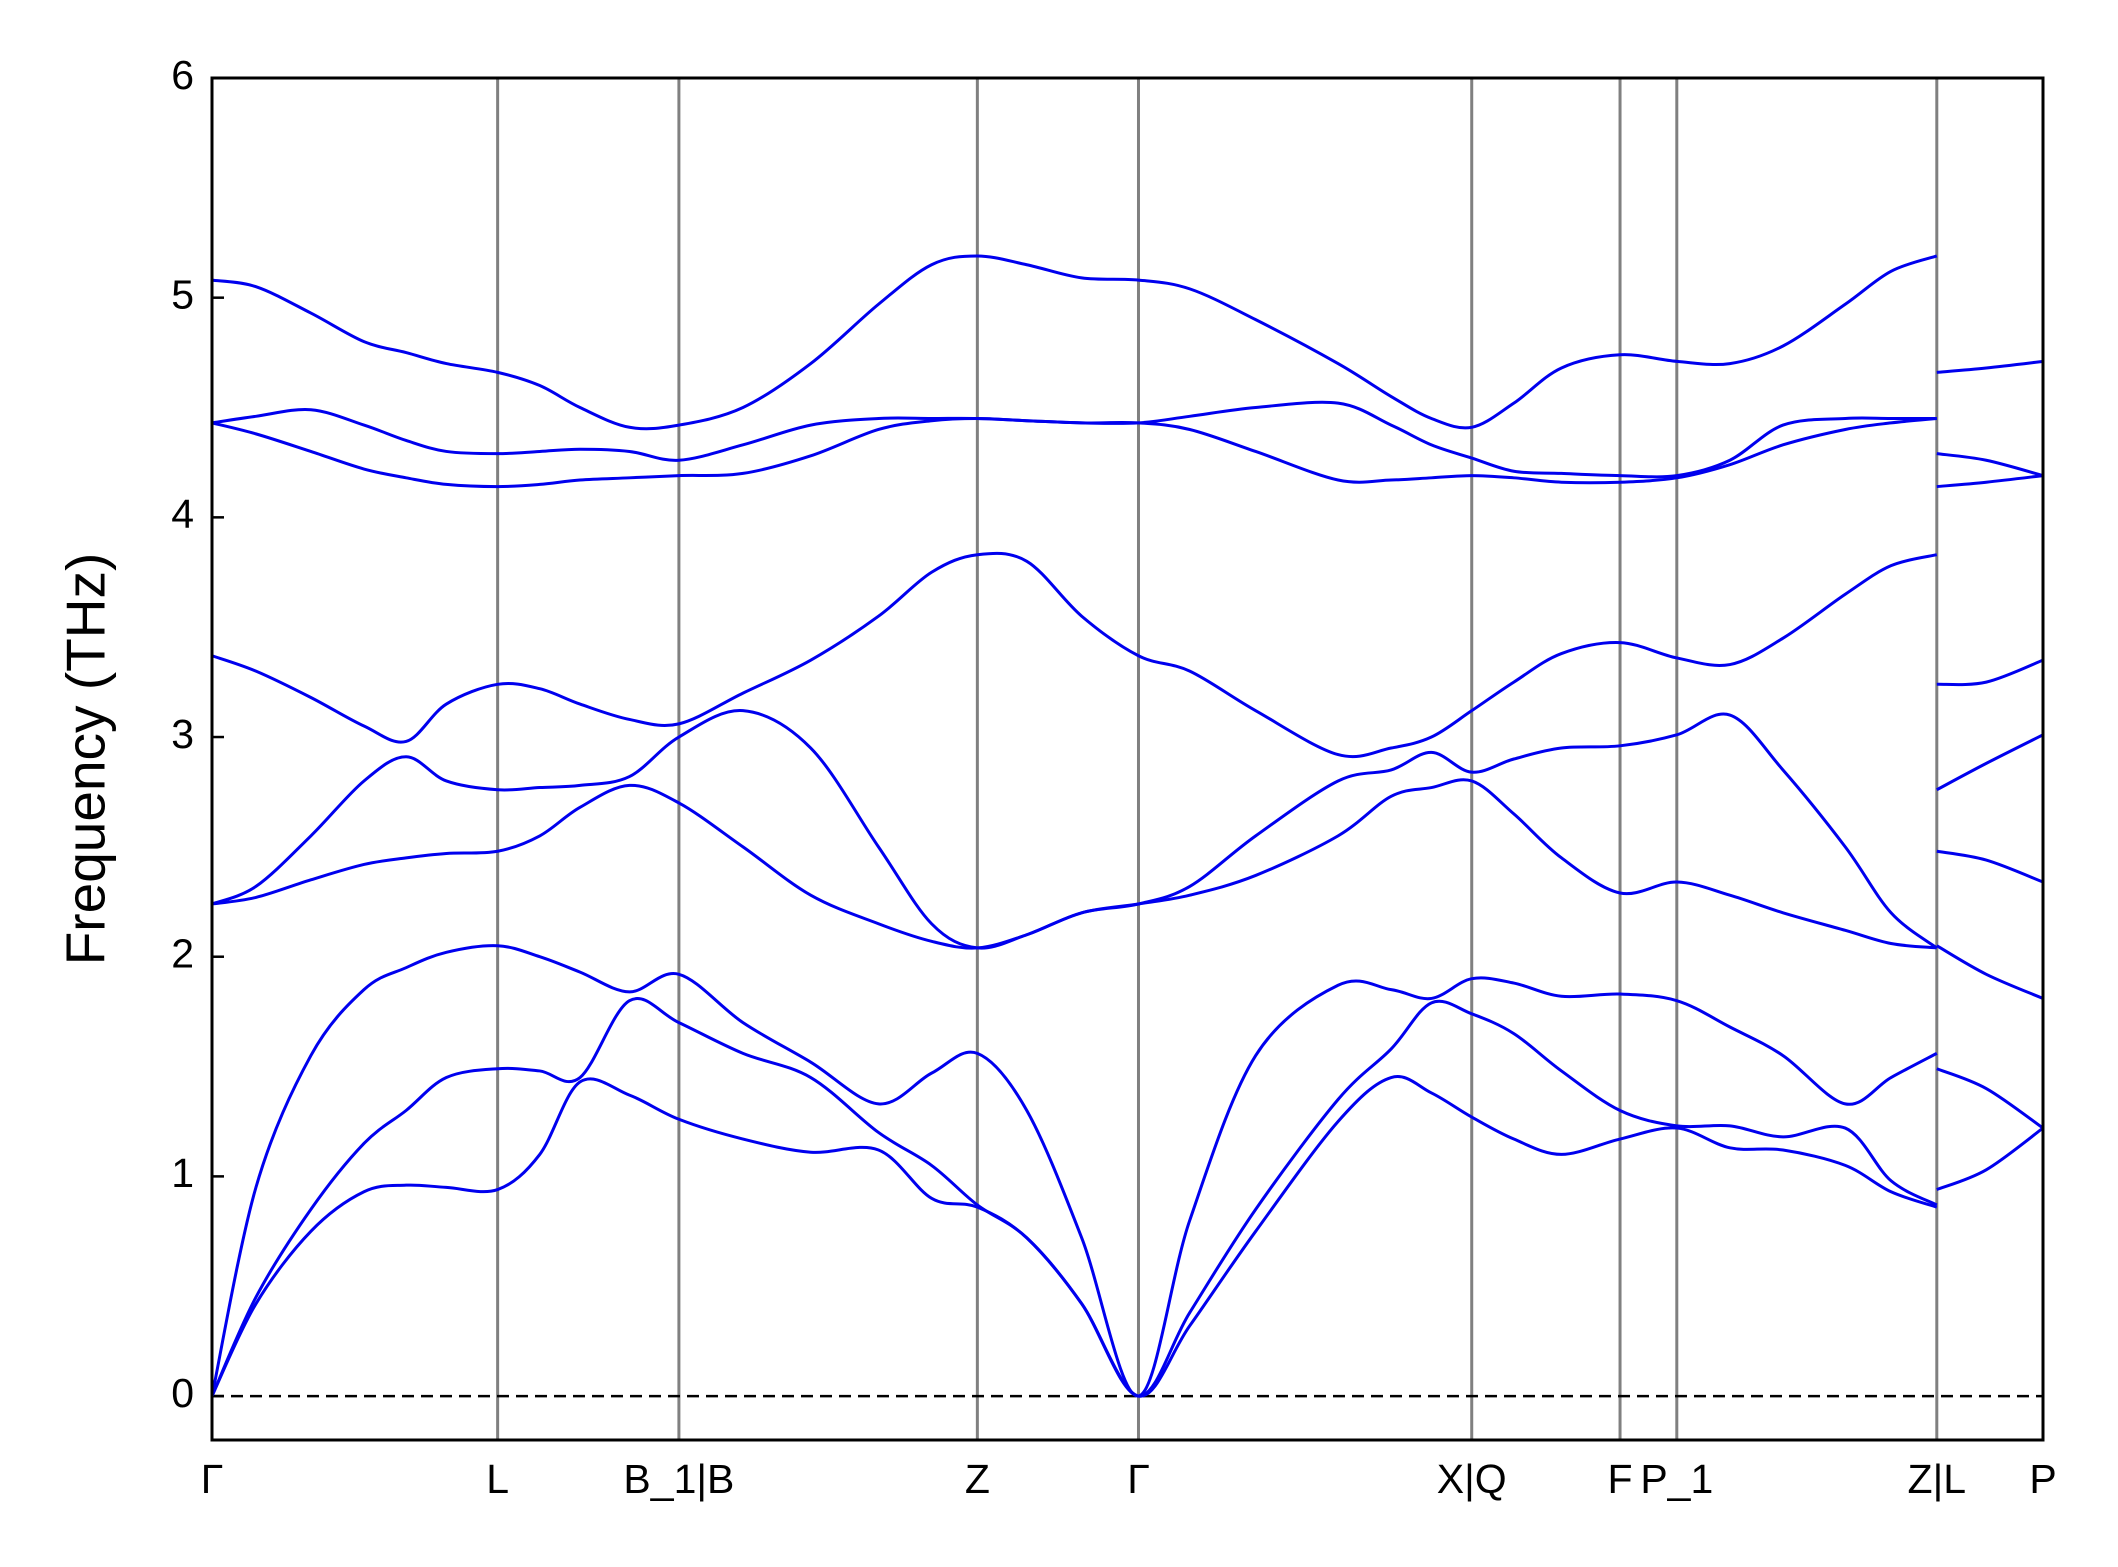 The height and width of the screenshot is (1567, 2118). I want to click on y-tick-label: 1, so click(182, 1173).